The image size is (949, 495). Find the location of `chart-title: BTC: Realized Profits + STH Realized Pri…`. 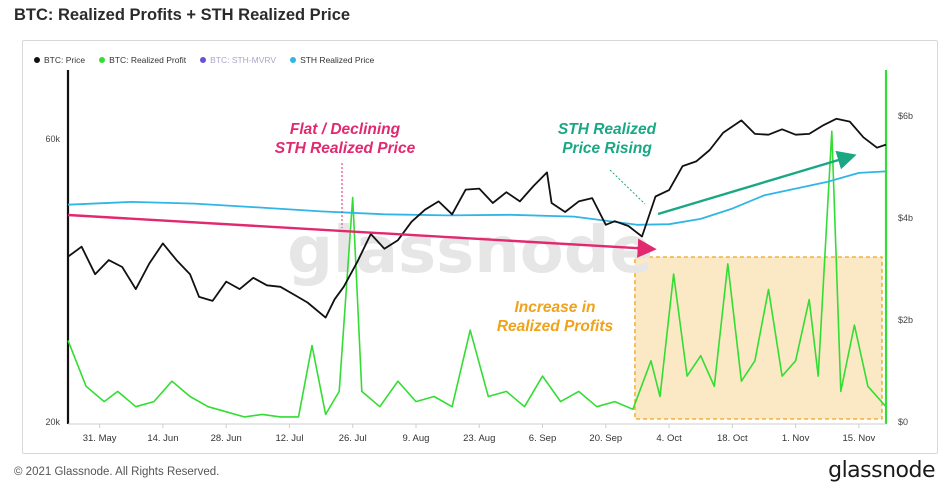

chart-title: BTC: Realized Profits + STH Realized Pri… is located at coordinates (182, 15).